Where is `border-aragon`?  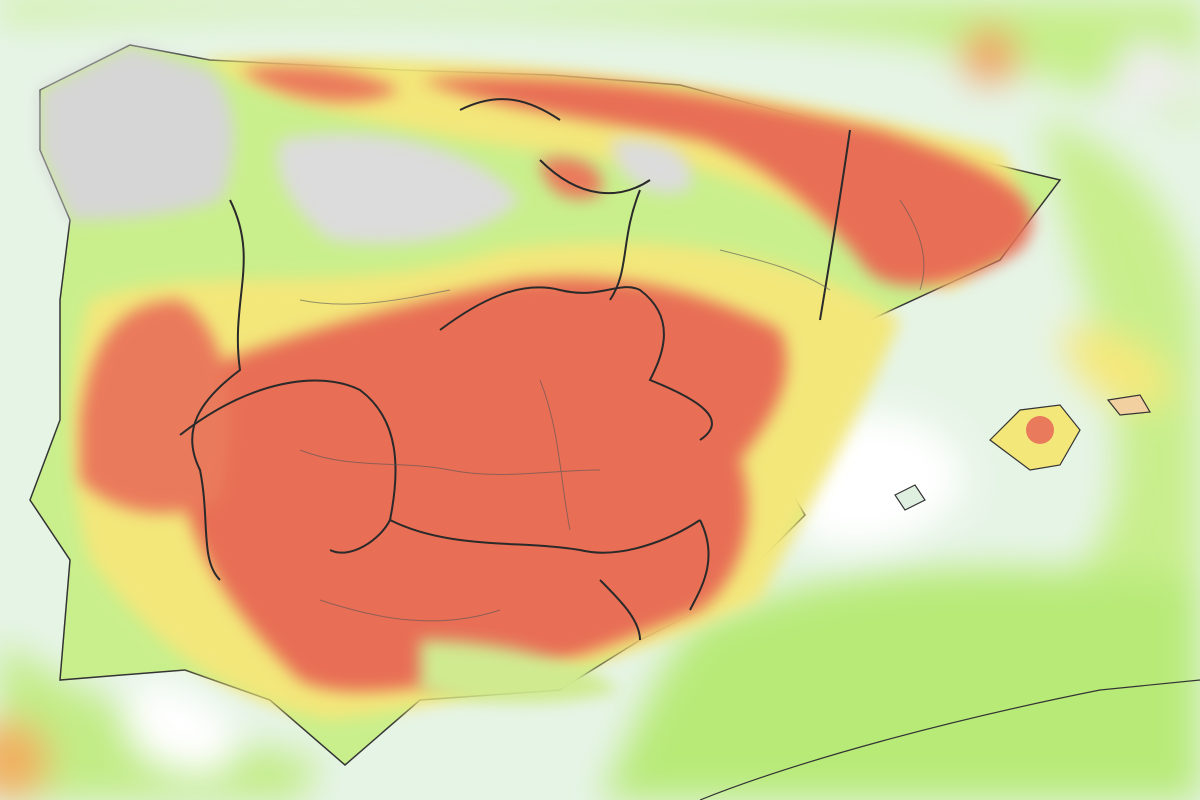 border-aragon is located at coordinates (730, 225).